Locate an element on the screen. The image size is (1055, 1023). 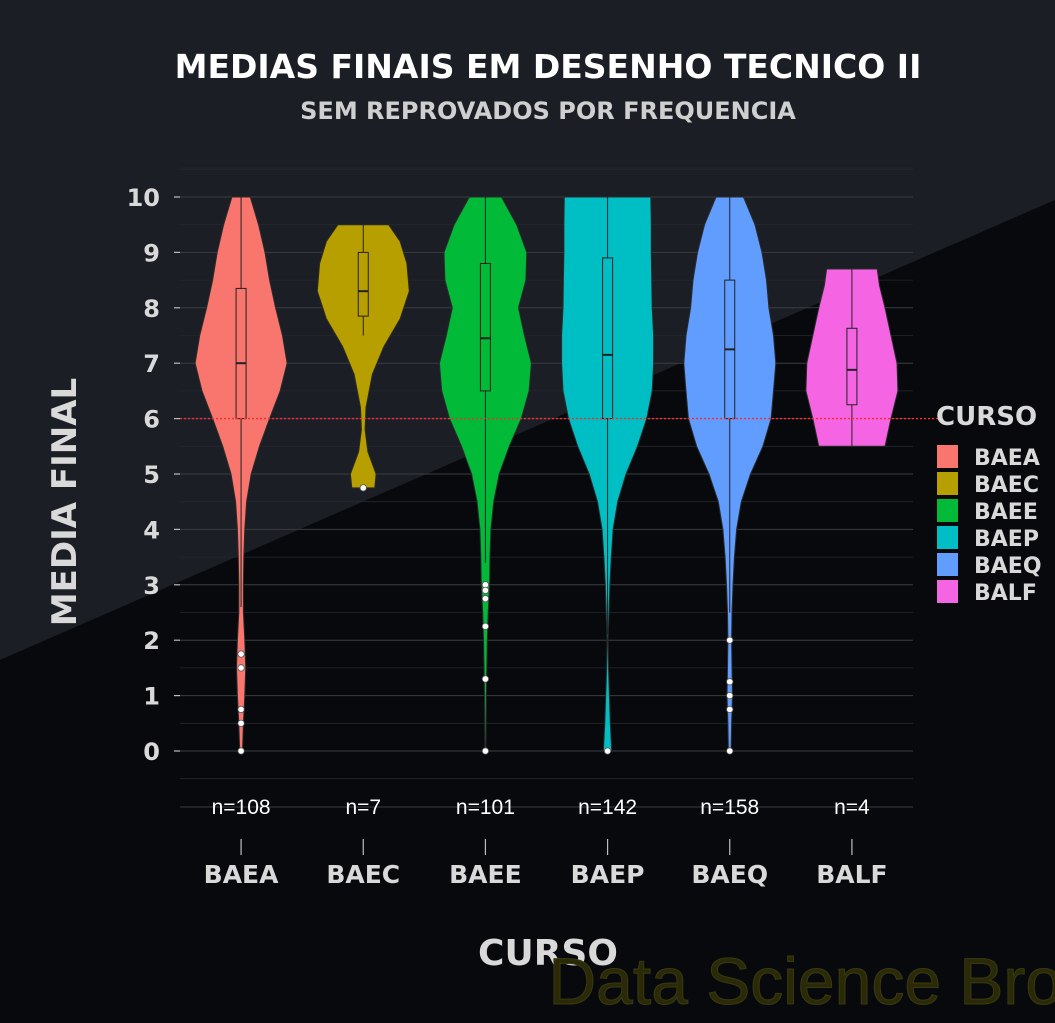
legend-label: BAEE is located at coordinates (1006, 512).